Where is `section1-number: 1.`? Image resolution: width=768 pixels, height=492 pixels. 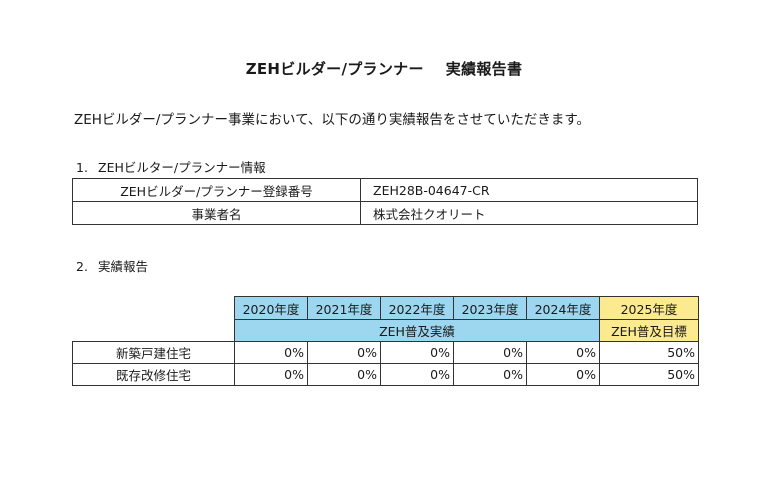 section1-number: 1. is located at coordinates (82, 167).